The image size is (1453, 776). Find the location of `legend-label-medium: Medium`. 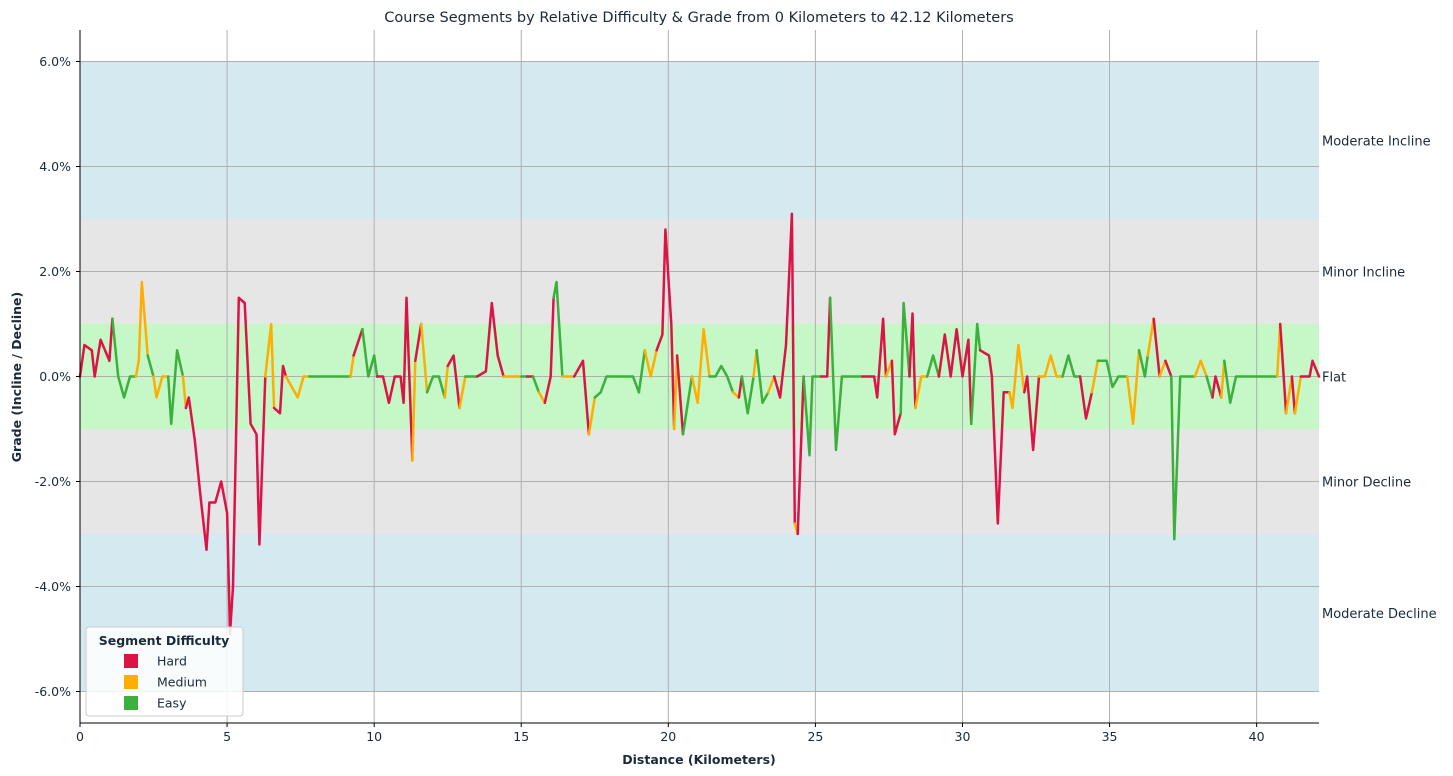

legend-label-medium: Medium is located at coordinates (182, 682).